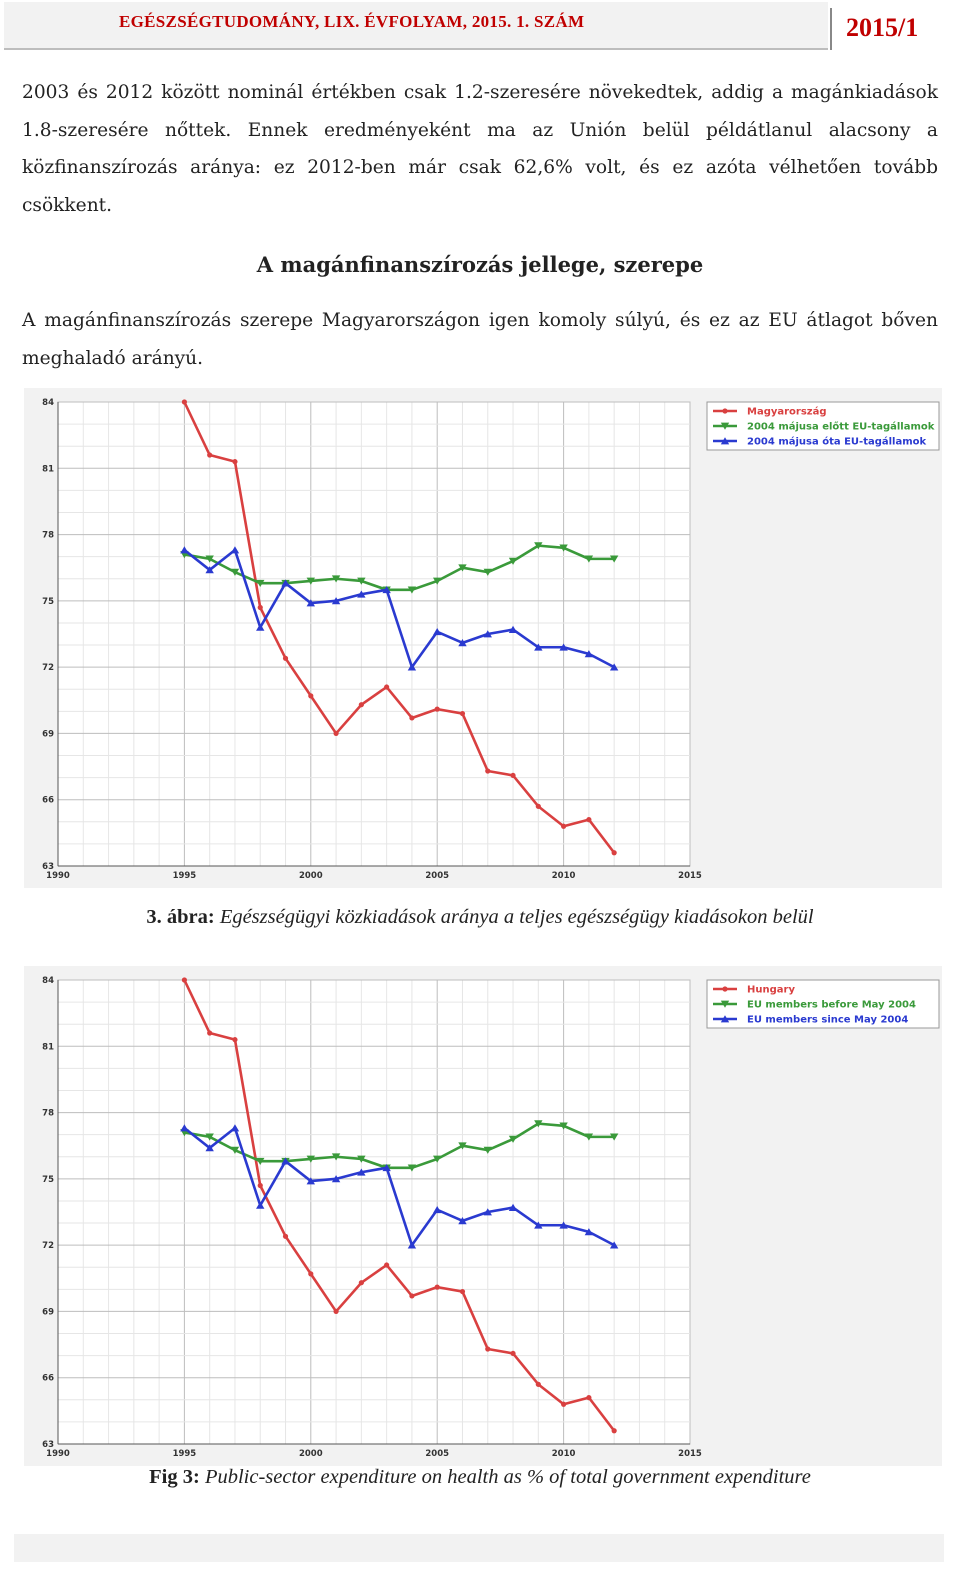 The image size is (960, 1590). What do you see at coordinates (831, 29) in the screenshot?
I see `header-divider` at bounding box center [831, 29].